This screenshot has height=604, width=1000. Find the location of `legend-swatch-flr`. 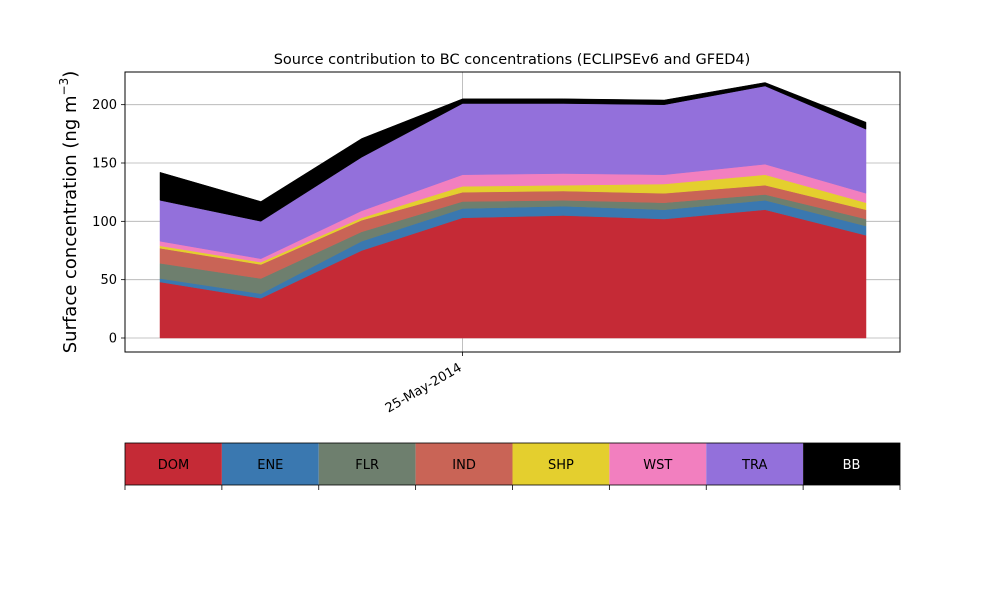

legend-swatch-flr is located at coordinates (367, 464).